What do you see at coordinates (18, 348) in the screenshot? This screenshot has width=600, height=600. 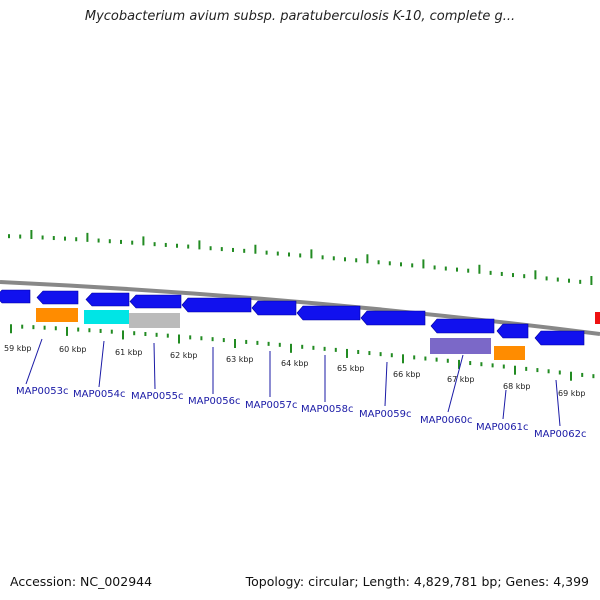 I see `kbp-label: 59 kbp` at bounding box center [18, 348].